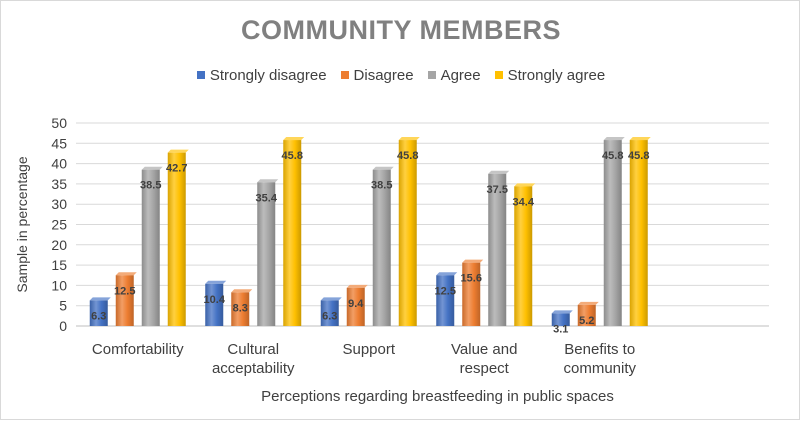 The height and width of the screenshot is (421, 800). Describe the element at coordinates (59, 123) in the screenshot. I see `y-tick-label: 50` at that location.